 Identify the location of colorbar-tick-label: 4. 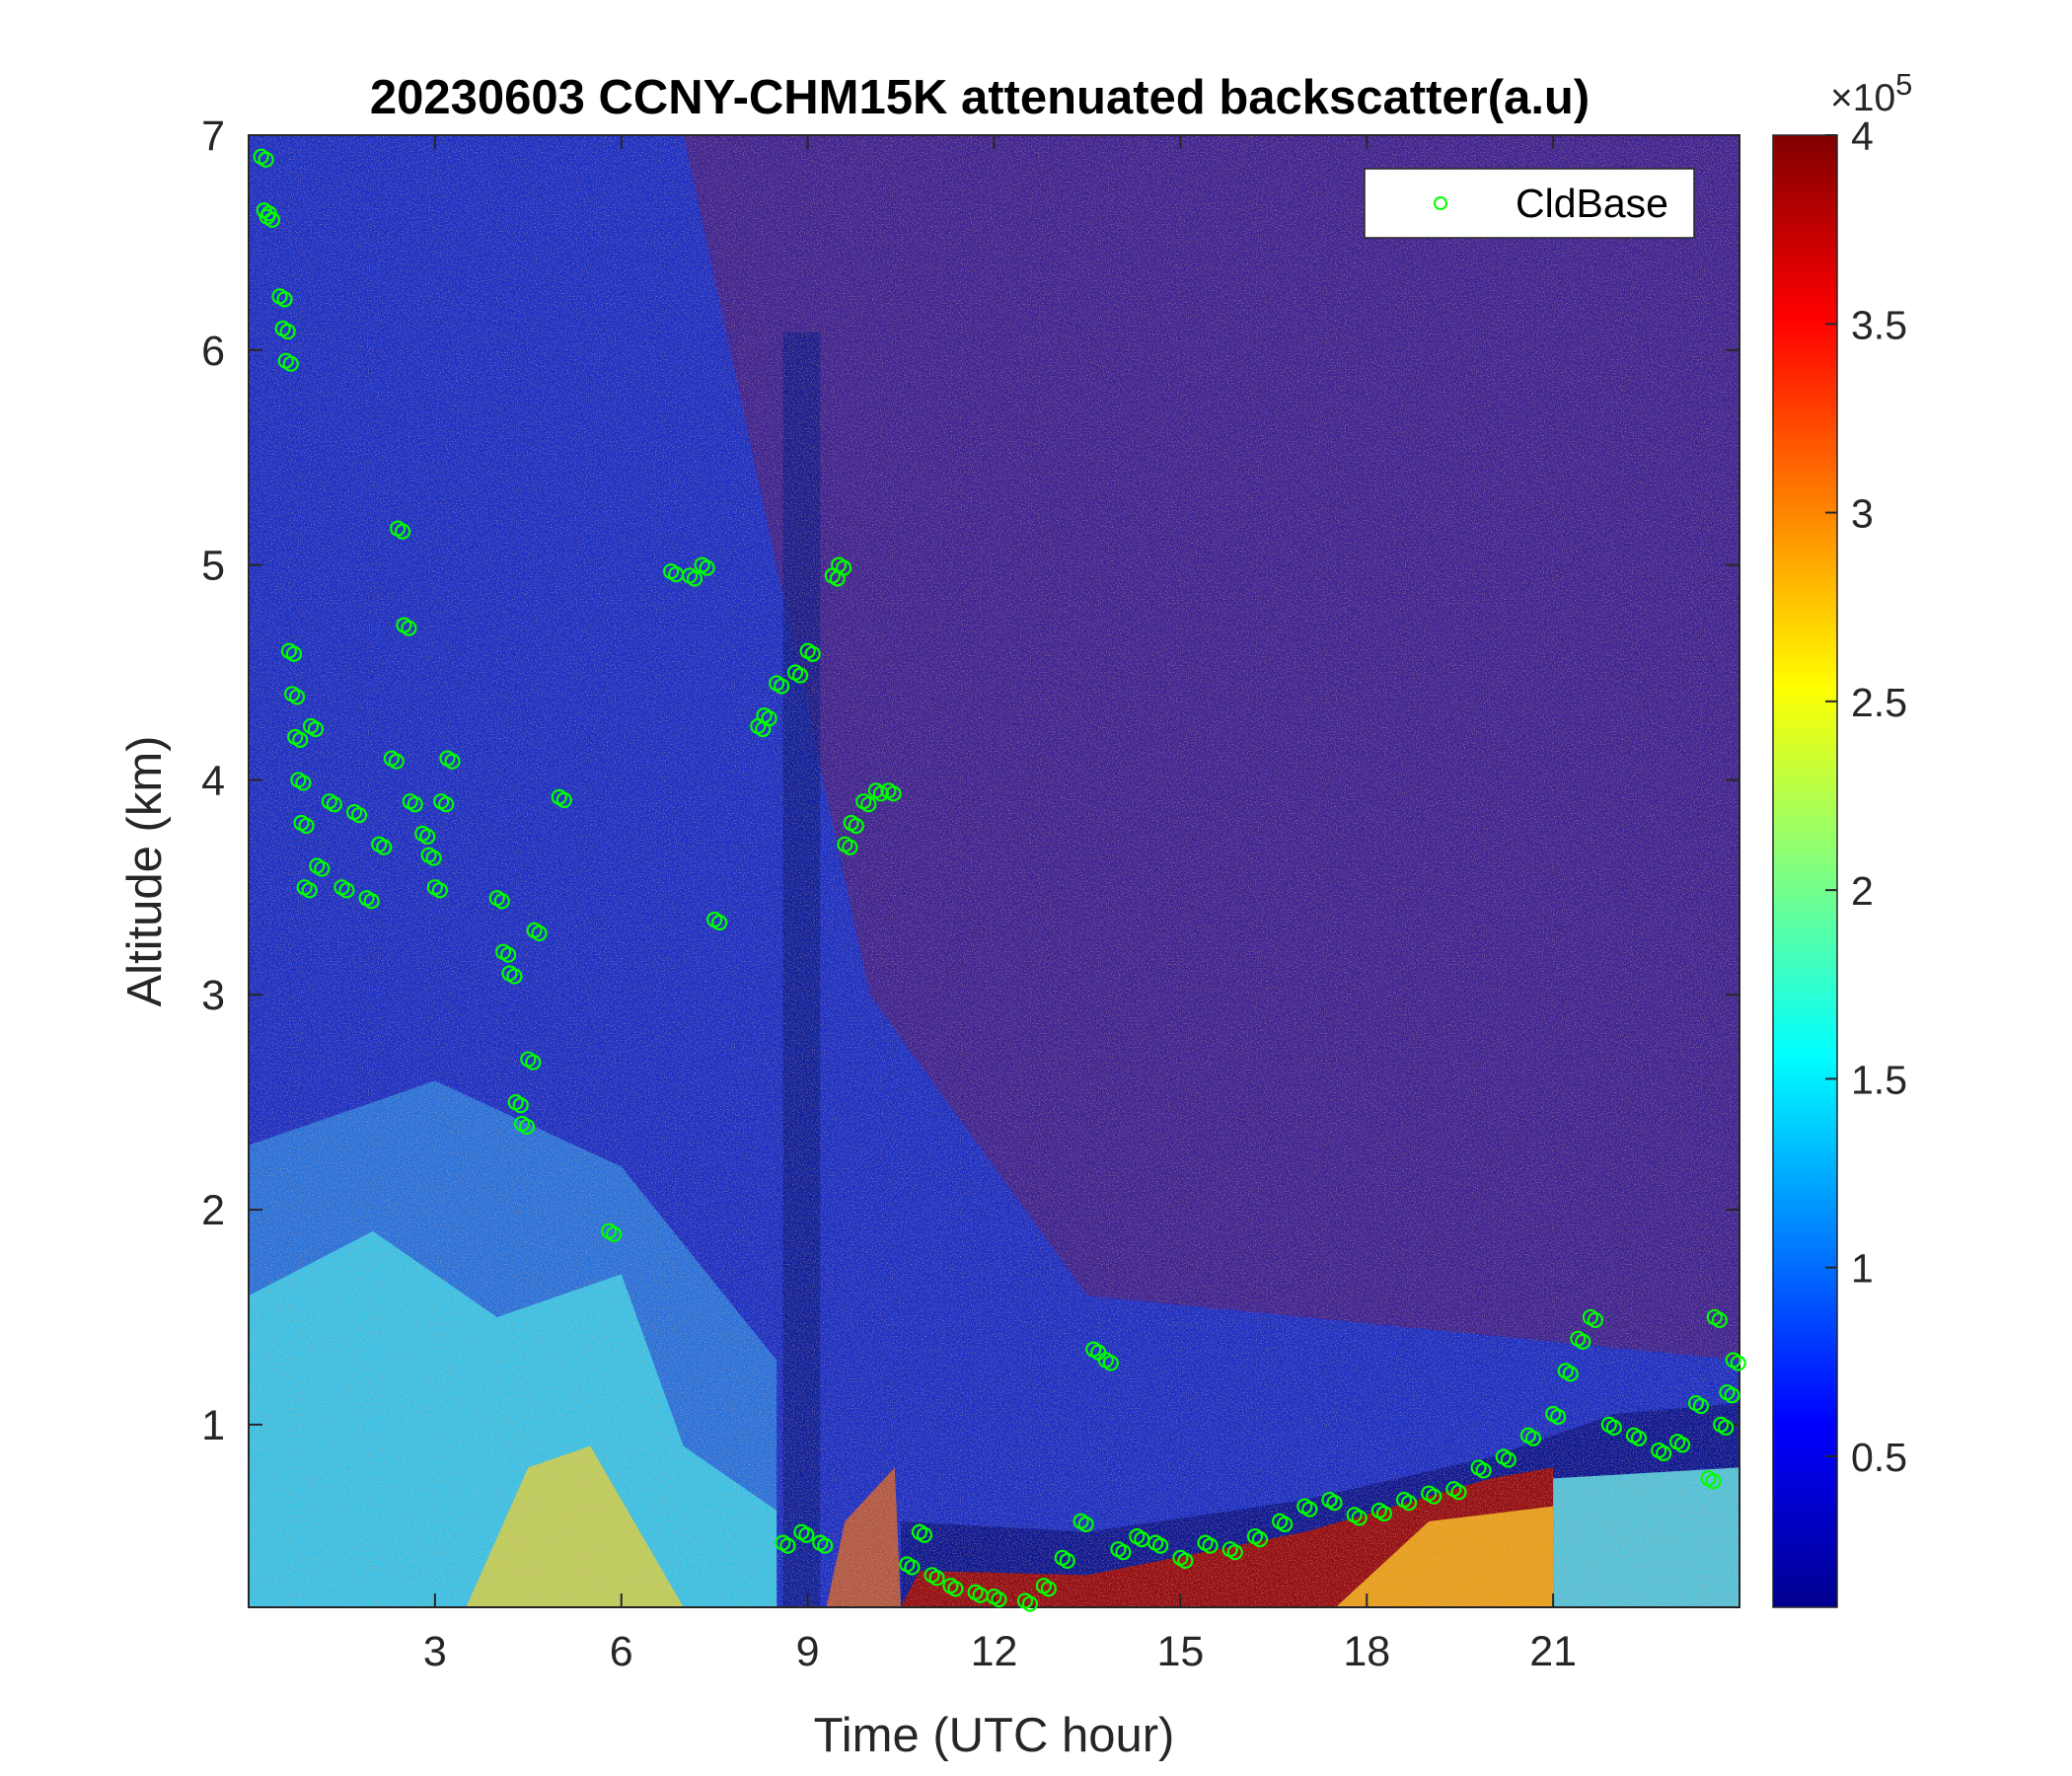
(1862, 136).